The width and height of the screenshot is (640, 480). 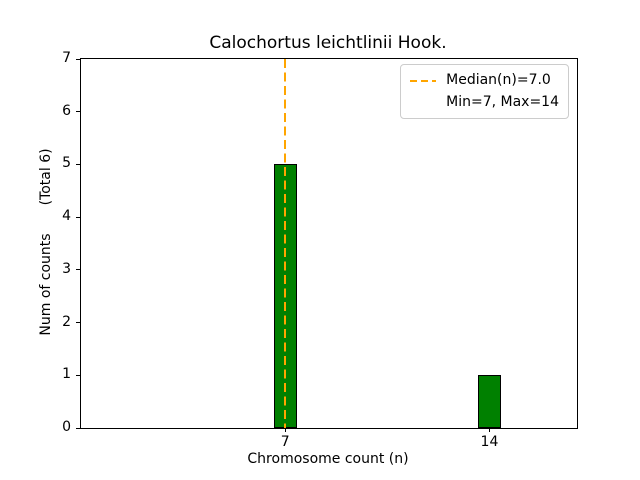 I want to click on chart-title: Calochortus leichtlinii Hook., so click(x=328, y=43).